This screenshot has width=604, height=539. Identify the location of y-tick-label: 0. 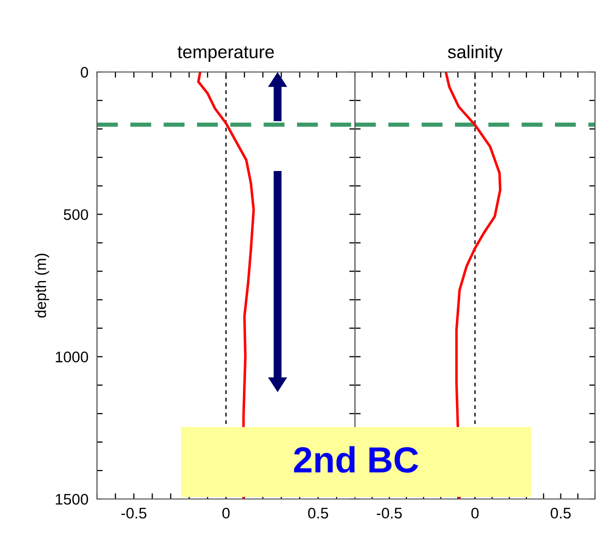
(84, 72).